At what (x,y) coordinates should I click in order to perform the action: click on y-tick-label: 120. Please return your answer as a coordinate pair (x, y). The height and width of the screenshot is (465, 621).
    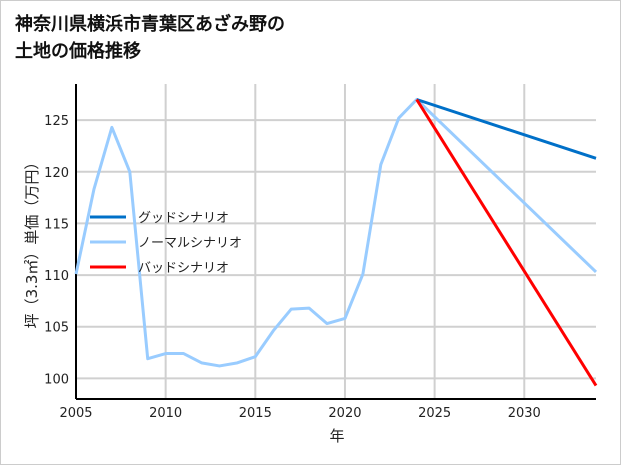
    Looking at the image, I should click on (56, 173).